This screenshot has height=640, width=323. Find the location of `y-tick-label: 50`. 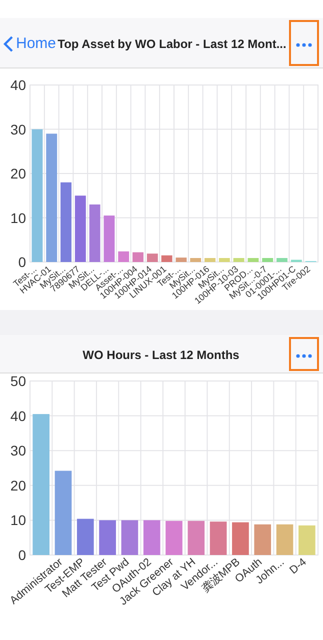

y-tick-label: 50 is located at coordinates (18, 381).